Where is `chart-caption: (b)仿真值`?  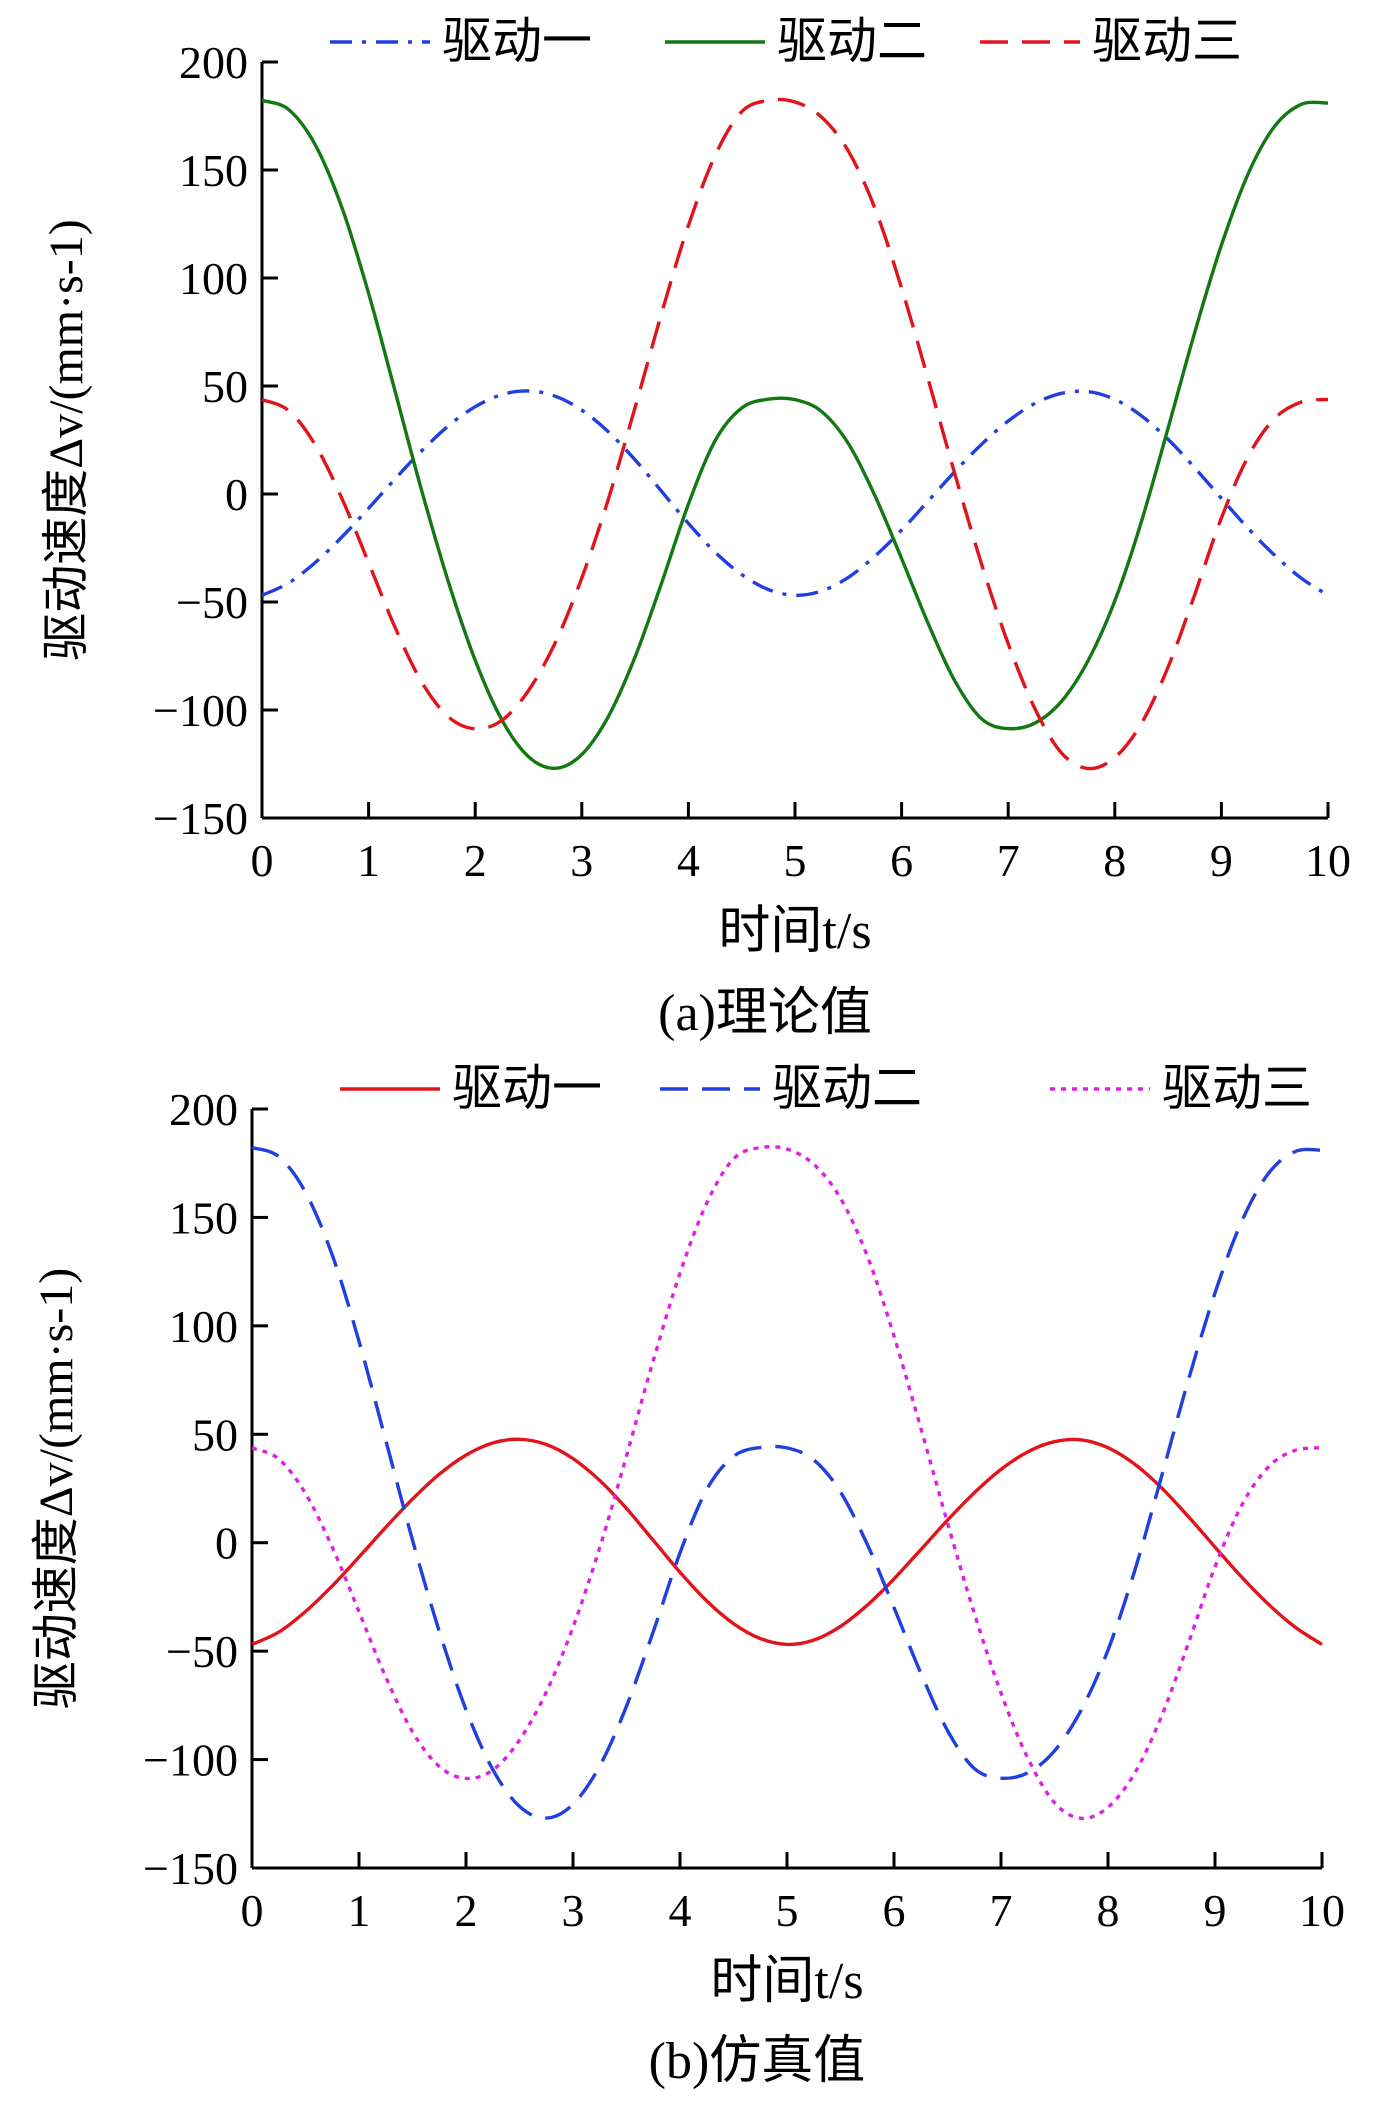
chart-caption: (b)仿真值 is located at coordinates (757, 2061).